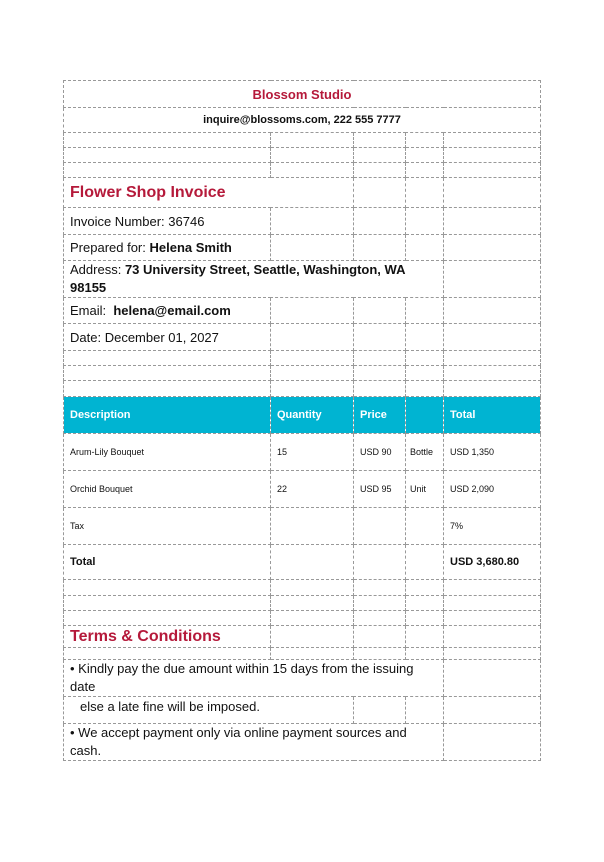 The image size is (604, 862). I want to click on brand-name: Blossom Studio, so click(302, 94).